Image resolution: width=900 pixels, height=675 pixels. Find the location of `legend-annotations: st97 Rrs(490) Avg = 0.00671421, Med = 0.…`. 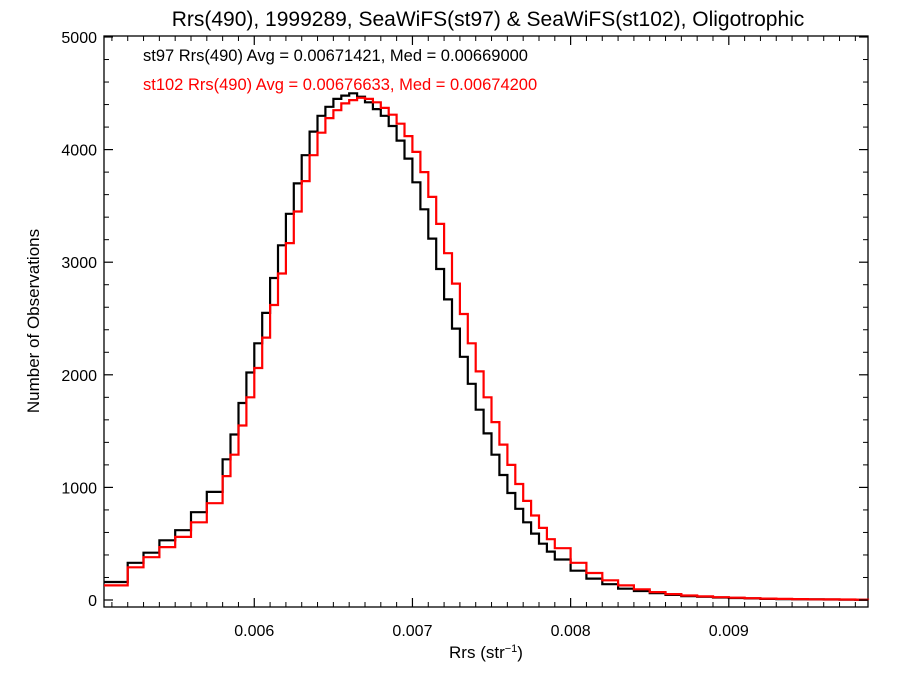

legend-annotations: st97 Rrs(490) Avg = 0.00671421, Med = 0.… is located at coordinates (340, 70).